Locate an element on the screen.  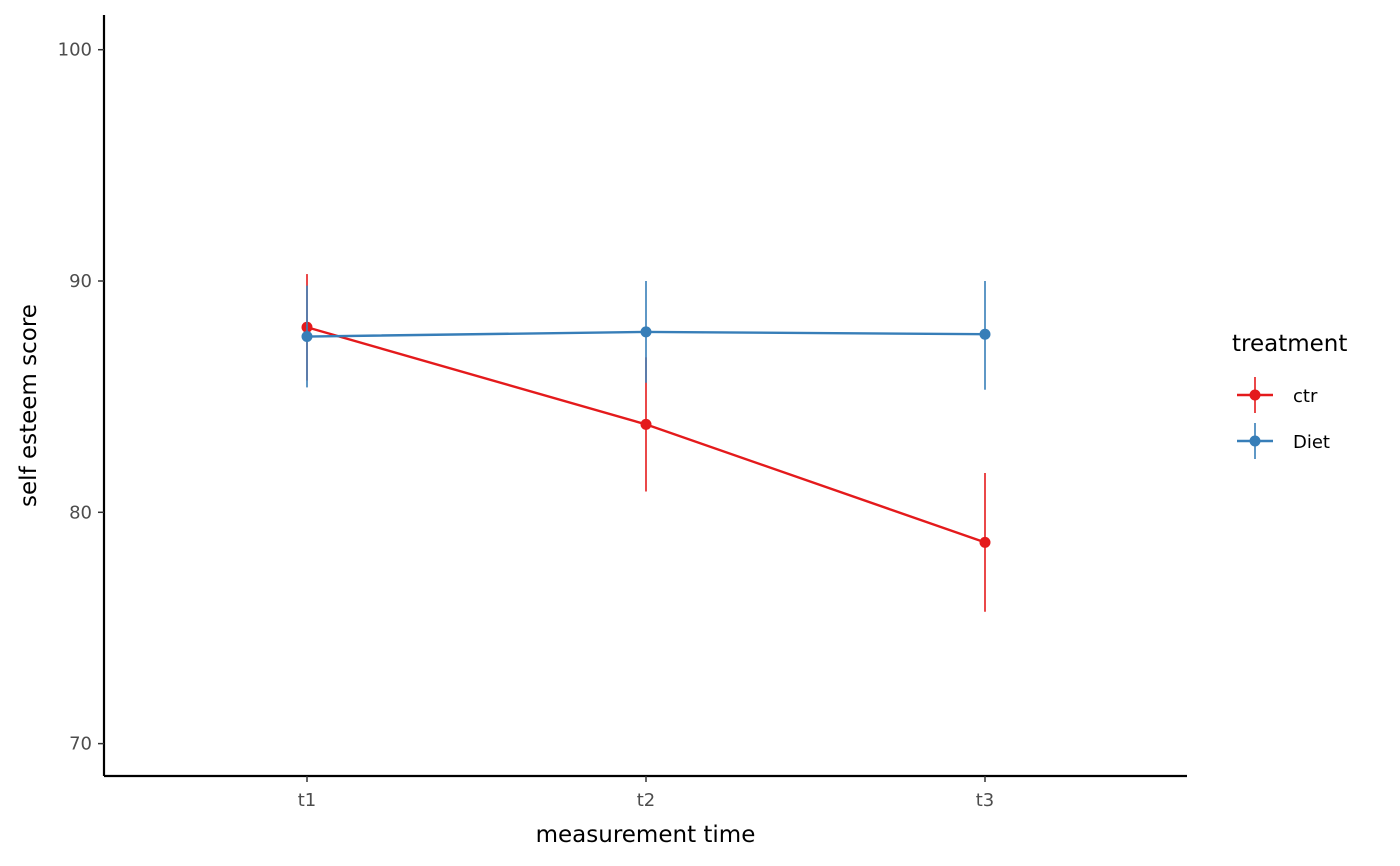
x-tick-label: t3 is located at coordinates (985, 800).